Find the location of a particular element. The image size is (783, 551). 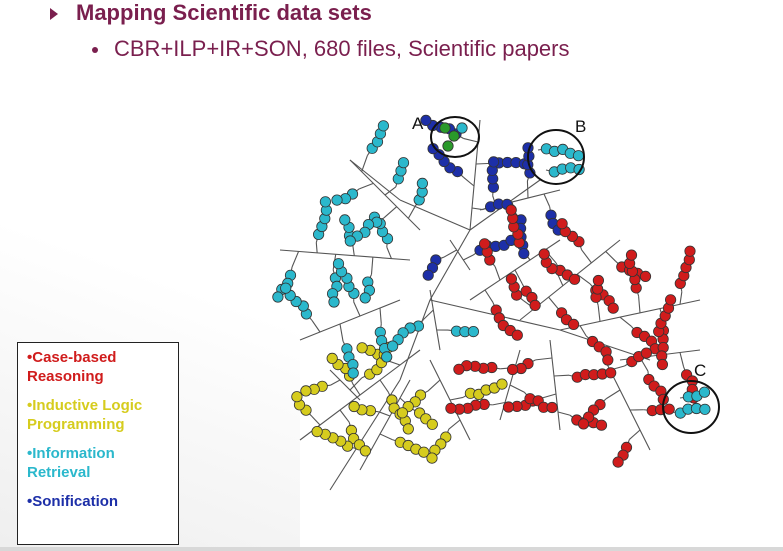

slide-title: Mapping Scientific data sets is located at coordinates (224, 12).